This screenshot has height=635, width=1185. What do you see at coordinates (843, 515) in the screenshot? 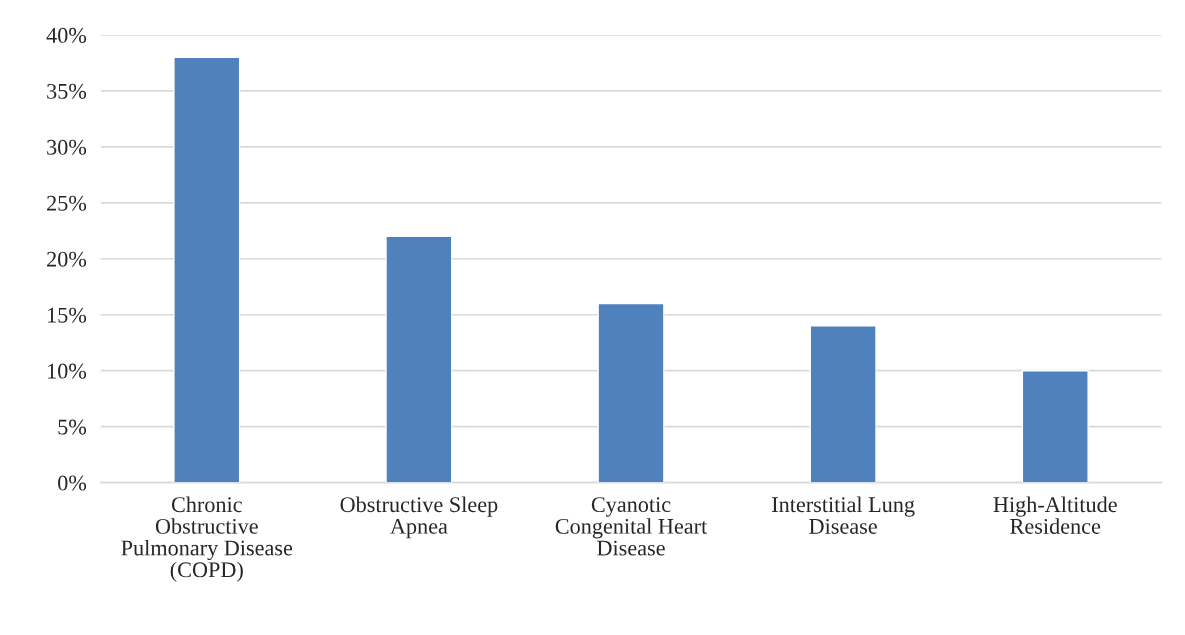
I see `x-tick-label: Interstitial Lung Disease` at bounding box center [843, 515].